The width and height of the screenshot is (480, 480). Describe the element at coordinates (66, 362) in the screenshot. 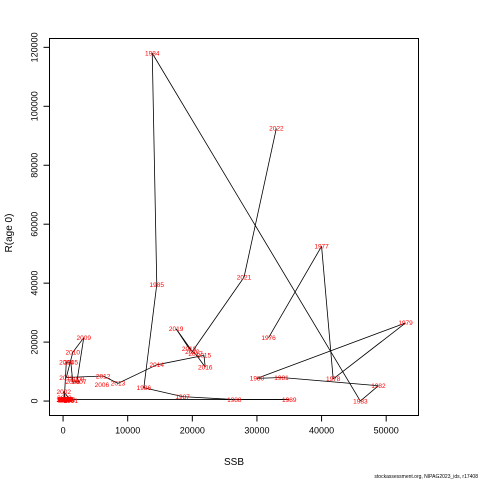

I see `point-label-2004: 2004` at that location.